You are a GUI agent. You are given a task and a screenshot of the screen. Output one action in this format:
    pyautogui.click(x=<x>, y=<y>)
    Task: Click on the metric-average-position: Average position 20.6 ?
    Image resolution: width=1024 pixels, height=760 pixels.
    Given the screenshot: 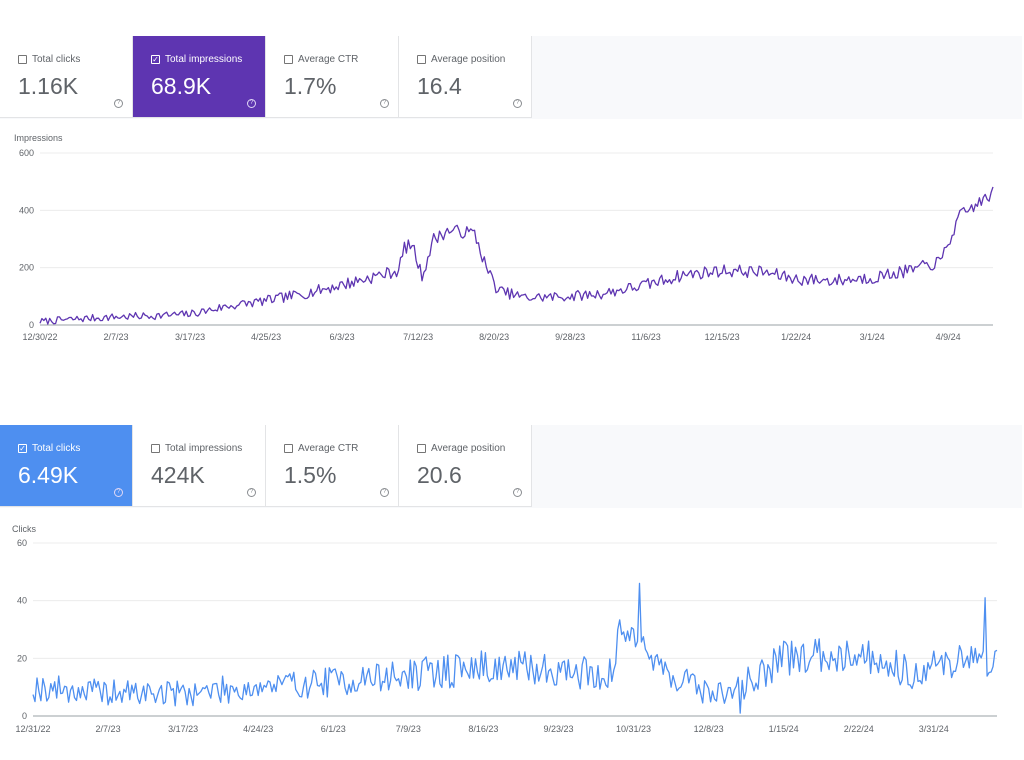 What is the action you would take?
    pyautogui.click(x=465, y=466)
    